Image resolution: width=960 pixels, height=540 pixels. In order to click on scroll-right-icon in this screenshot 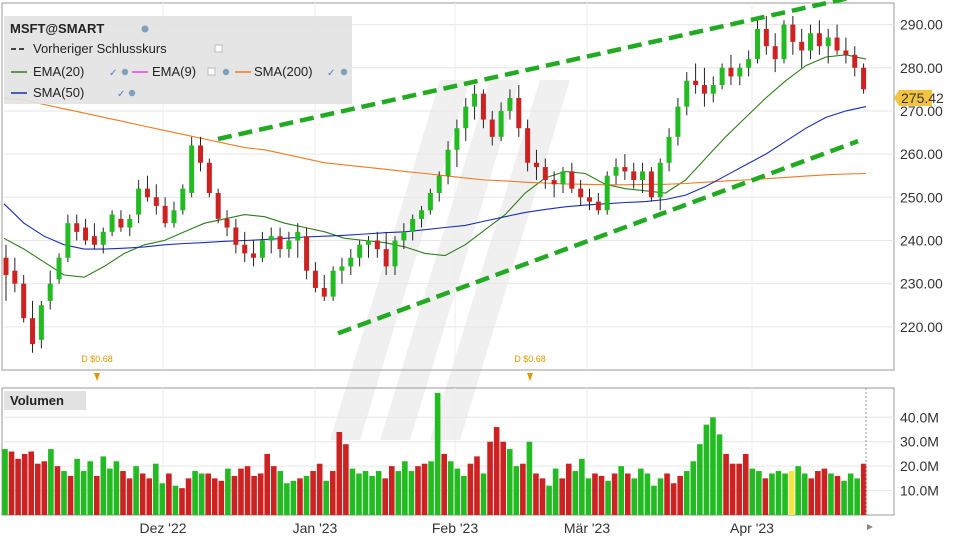, I will do `click(870, 527)`.